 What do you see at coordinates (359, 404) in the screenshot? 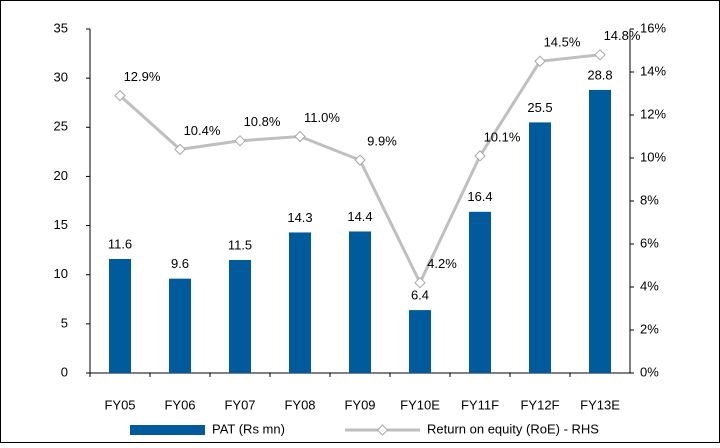
I see `x-tick-label: FY09` at bounding box center [359, 404].